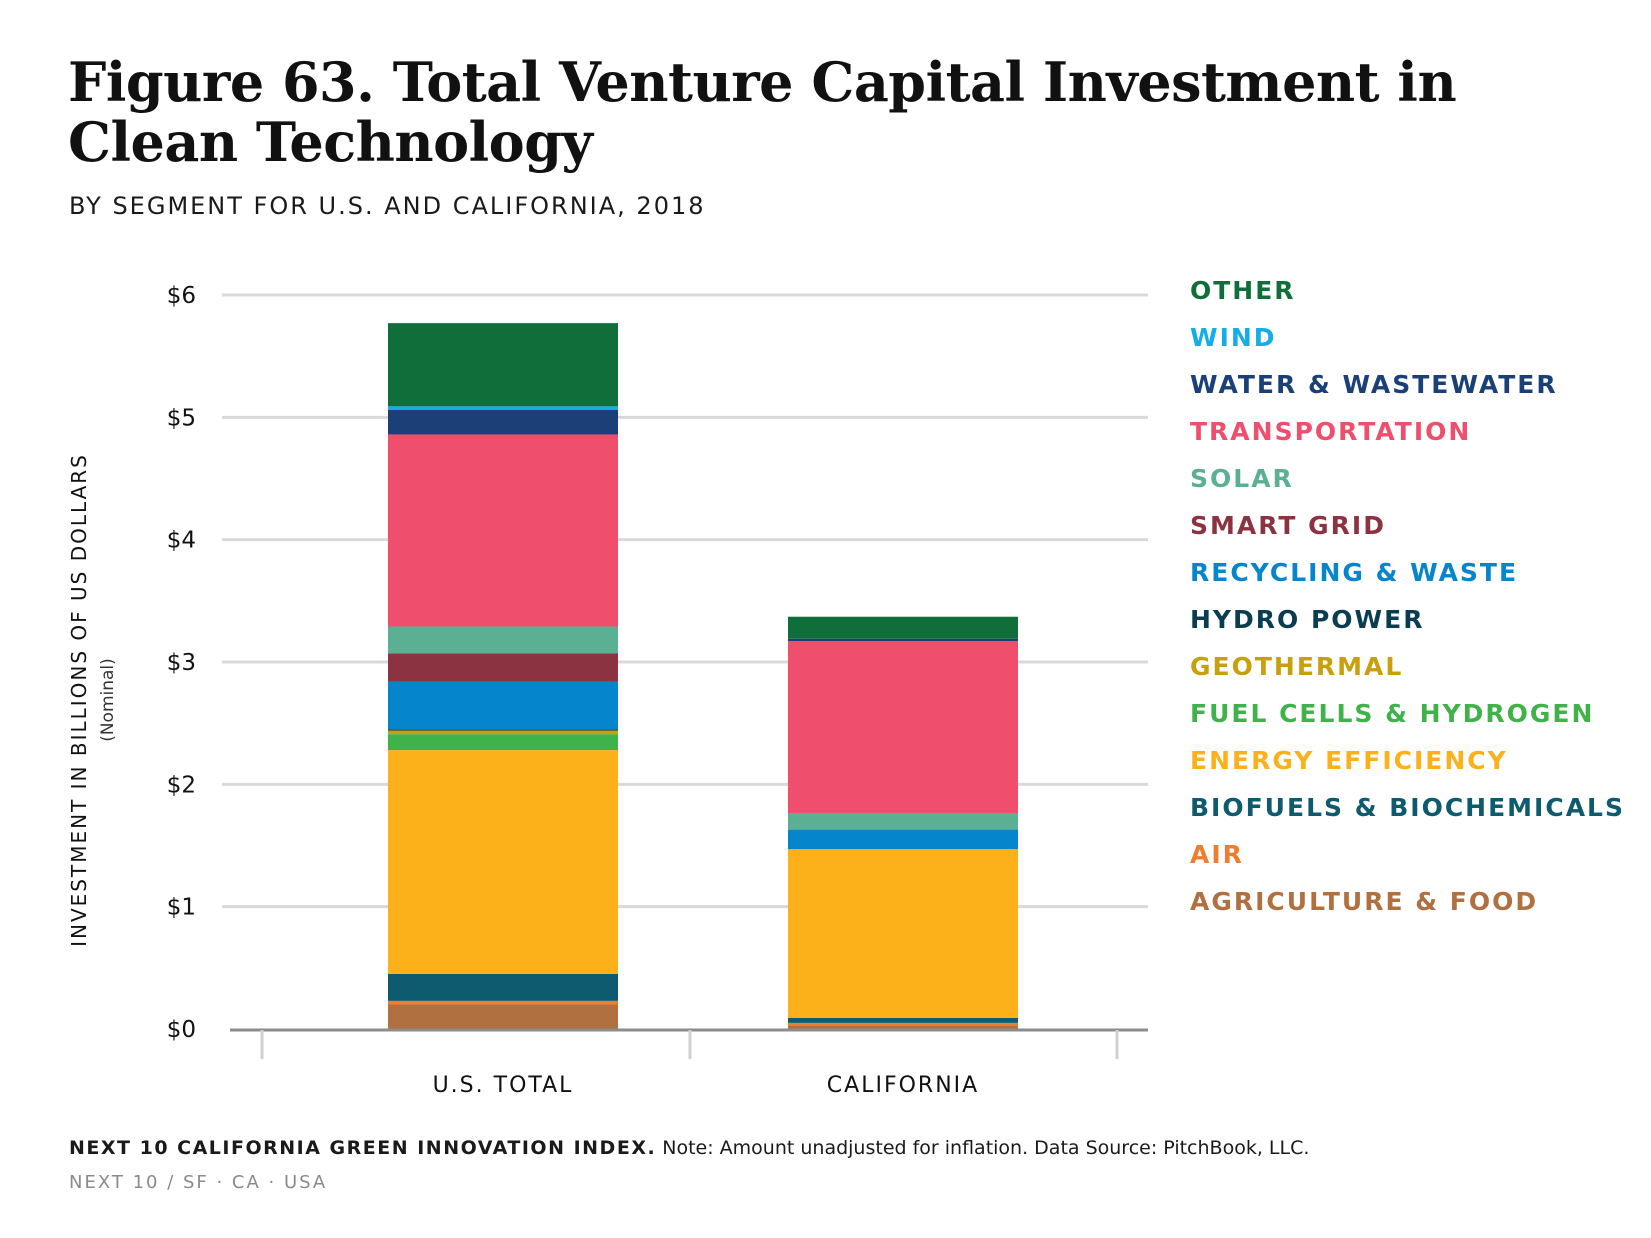 The image size is (1651, 1238). What do you see at coordinates (503, 667) in the screenshot?
I see `bar-segment-smart-grid` at bounding box center [503, 667].